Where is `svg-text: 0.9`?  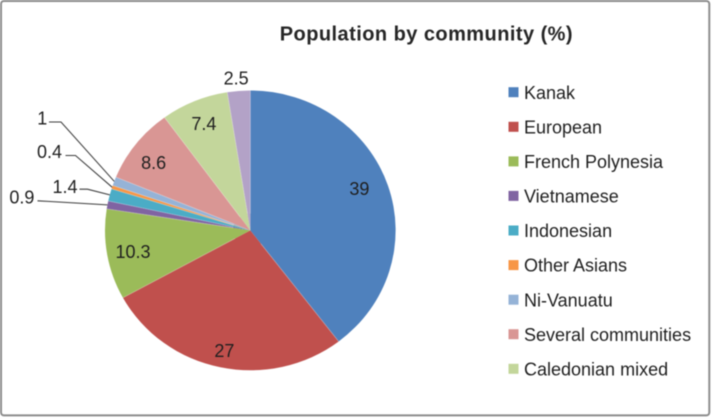
svg-text: 0.9 is located at coordinates (21, 198).